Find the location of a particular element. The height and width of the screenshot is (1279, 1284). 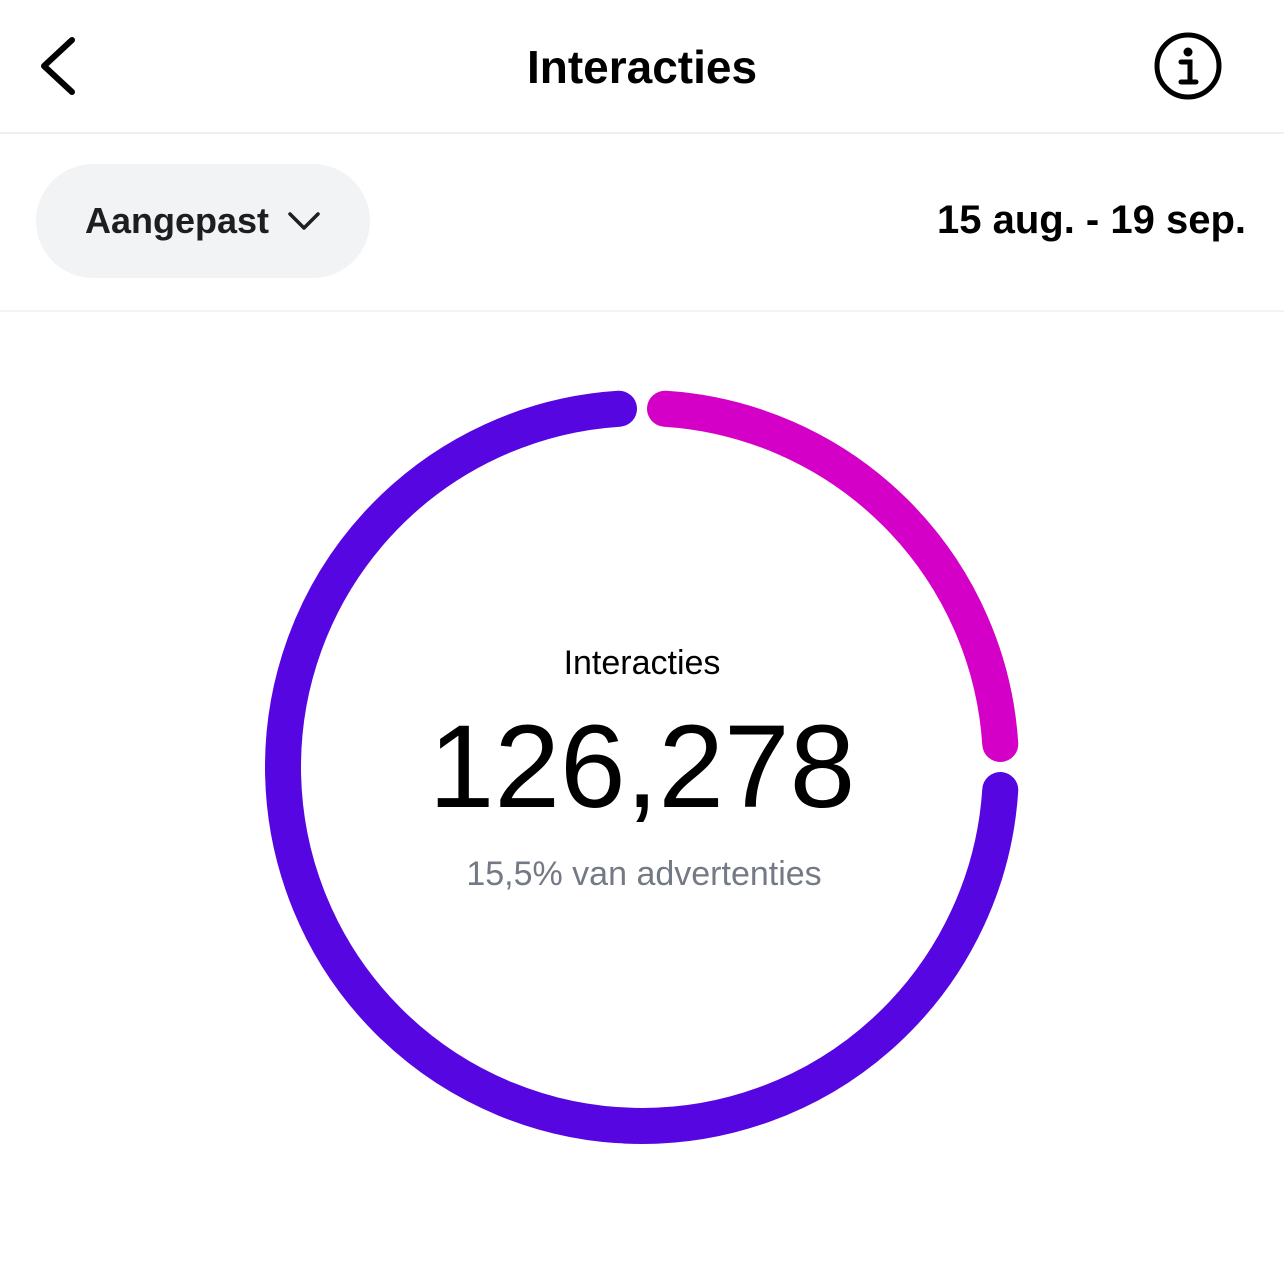

header: Interacties is located at coordinates (642, 67).